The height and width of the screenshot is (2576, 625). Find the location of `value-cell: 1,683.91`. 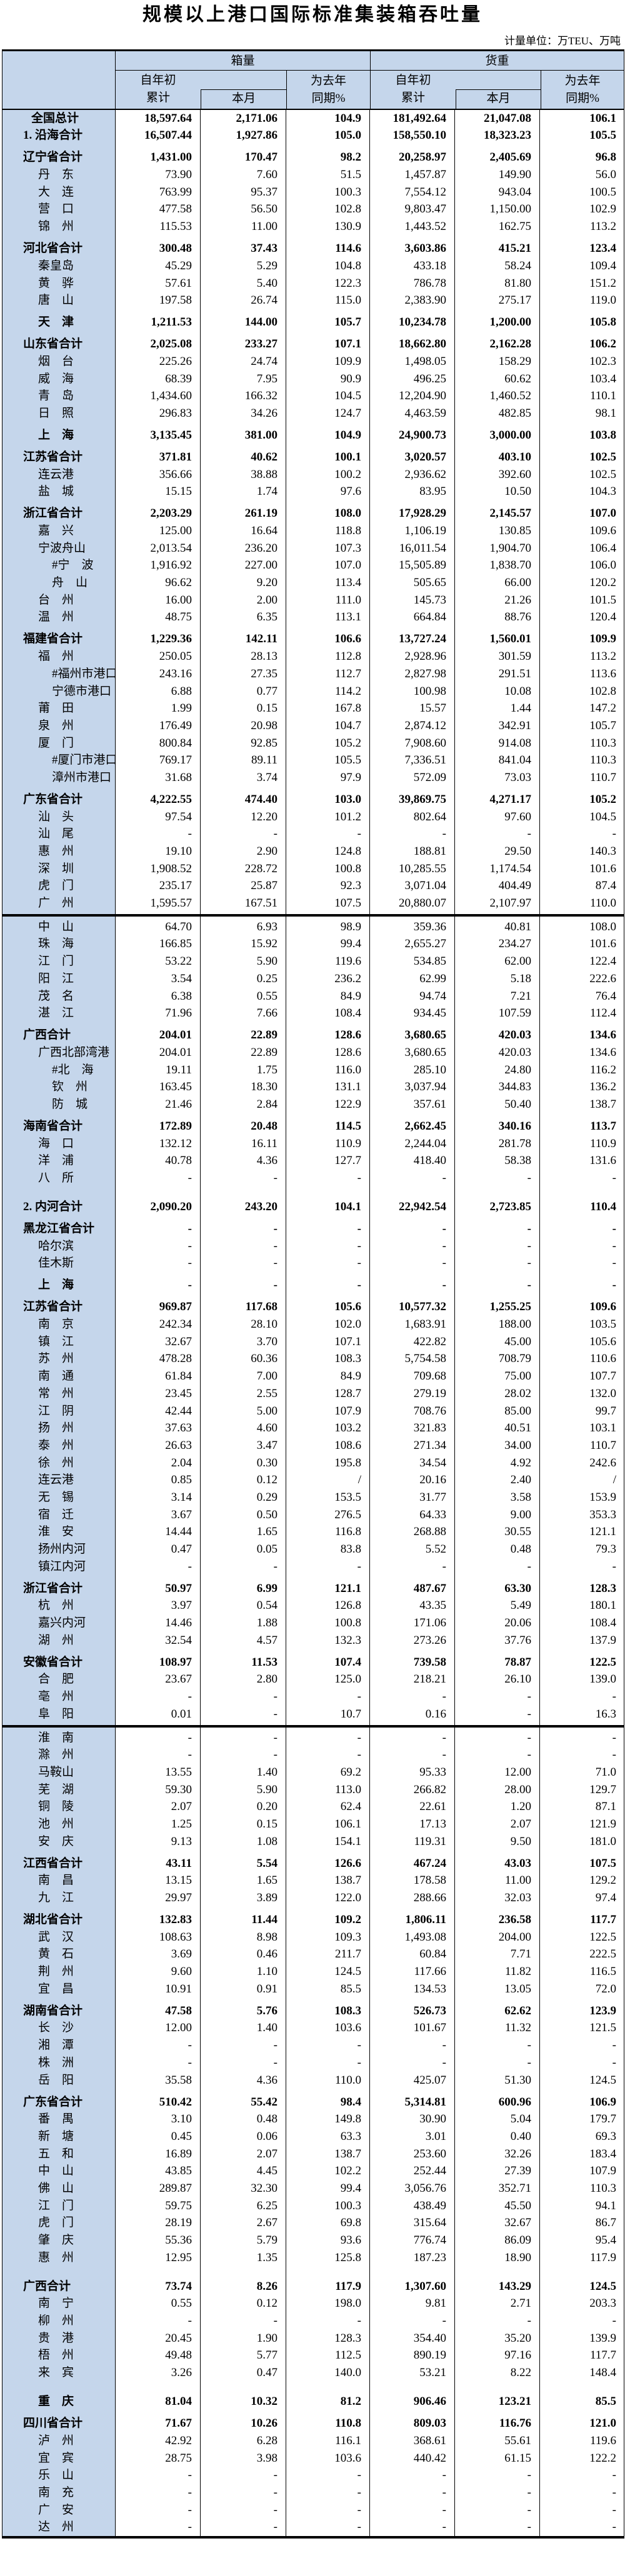

value-cell: 1,683.91 is located at coordinates (412, 1325).